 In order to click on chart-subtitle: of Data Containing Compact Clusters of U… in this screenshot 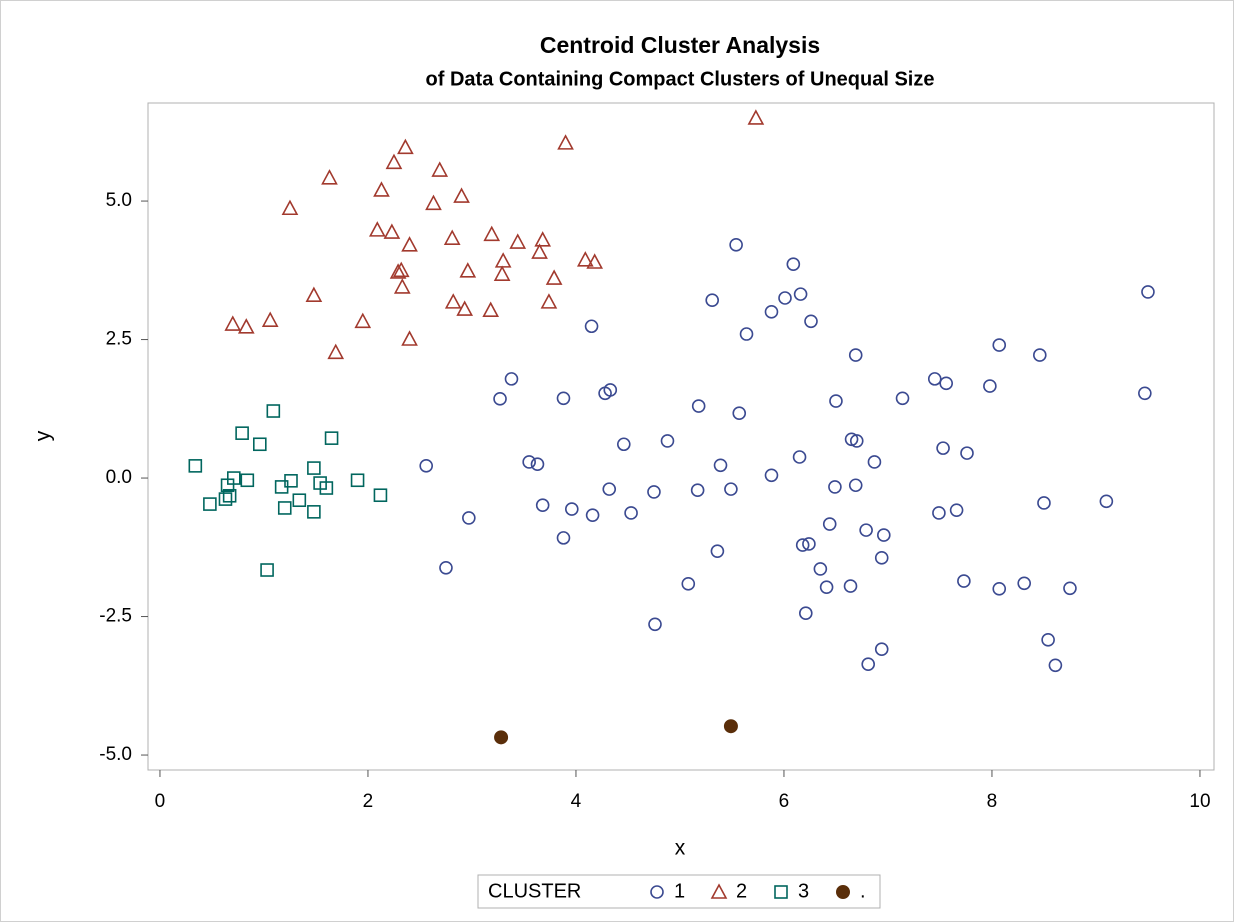, I will do `click(680, 79)`.